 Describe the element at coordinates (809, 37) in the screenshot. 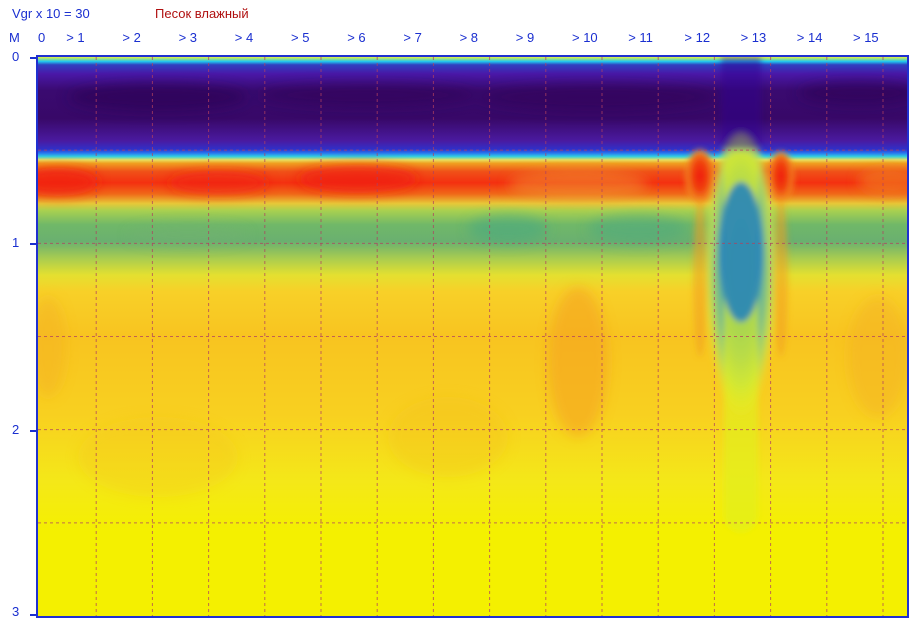

I see `x-tick-label: > 14` at that location.